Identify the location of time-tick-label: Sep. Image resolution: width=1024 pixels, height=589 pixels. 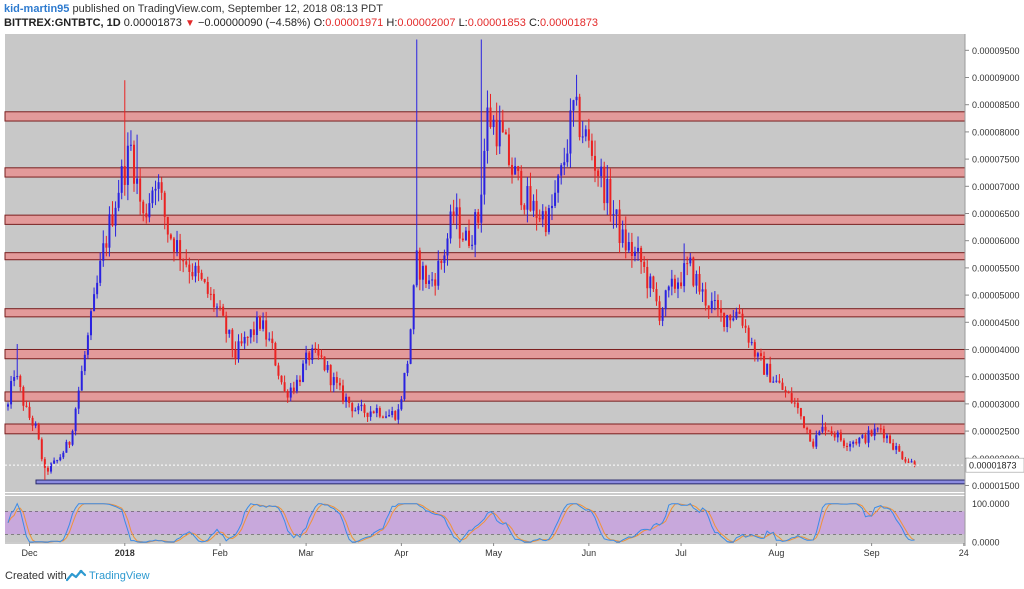
(872, 553).